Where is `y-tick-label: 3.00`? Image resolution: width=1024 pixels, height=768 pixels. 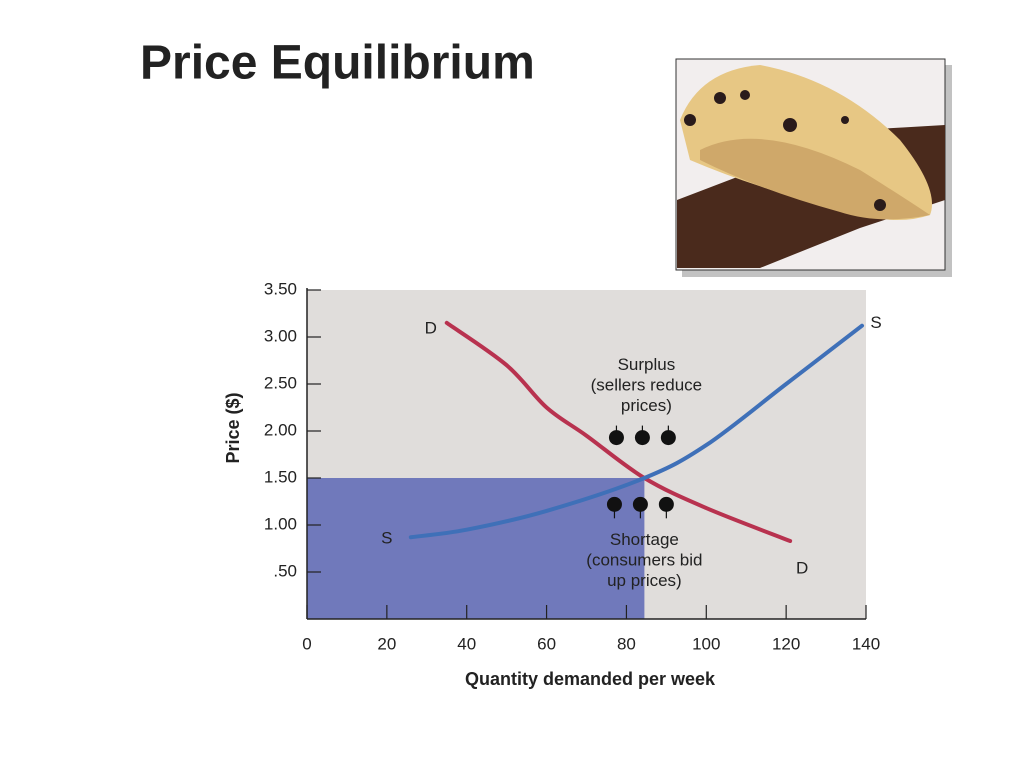
y-tick-label: 3.00 is located at coordinates (280, 335).